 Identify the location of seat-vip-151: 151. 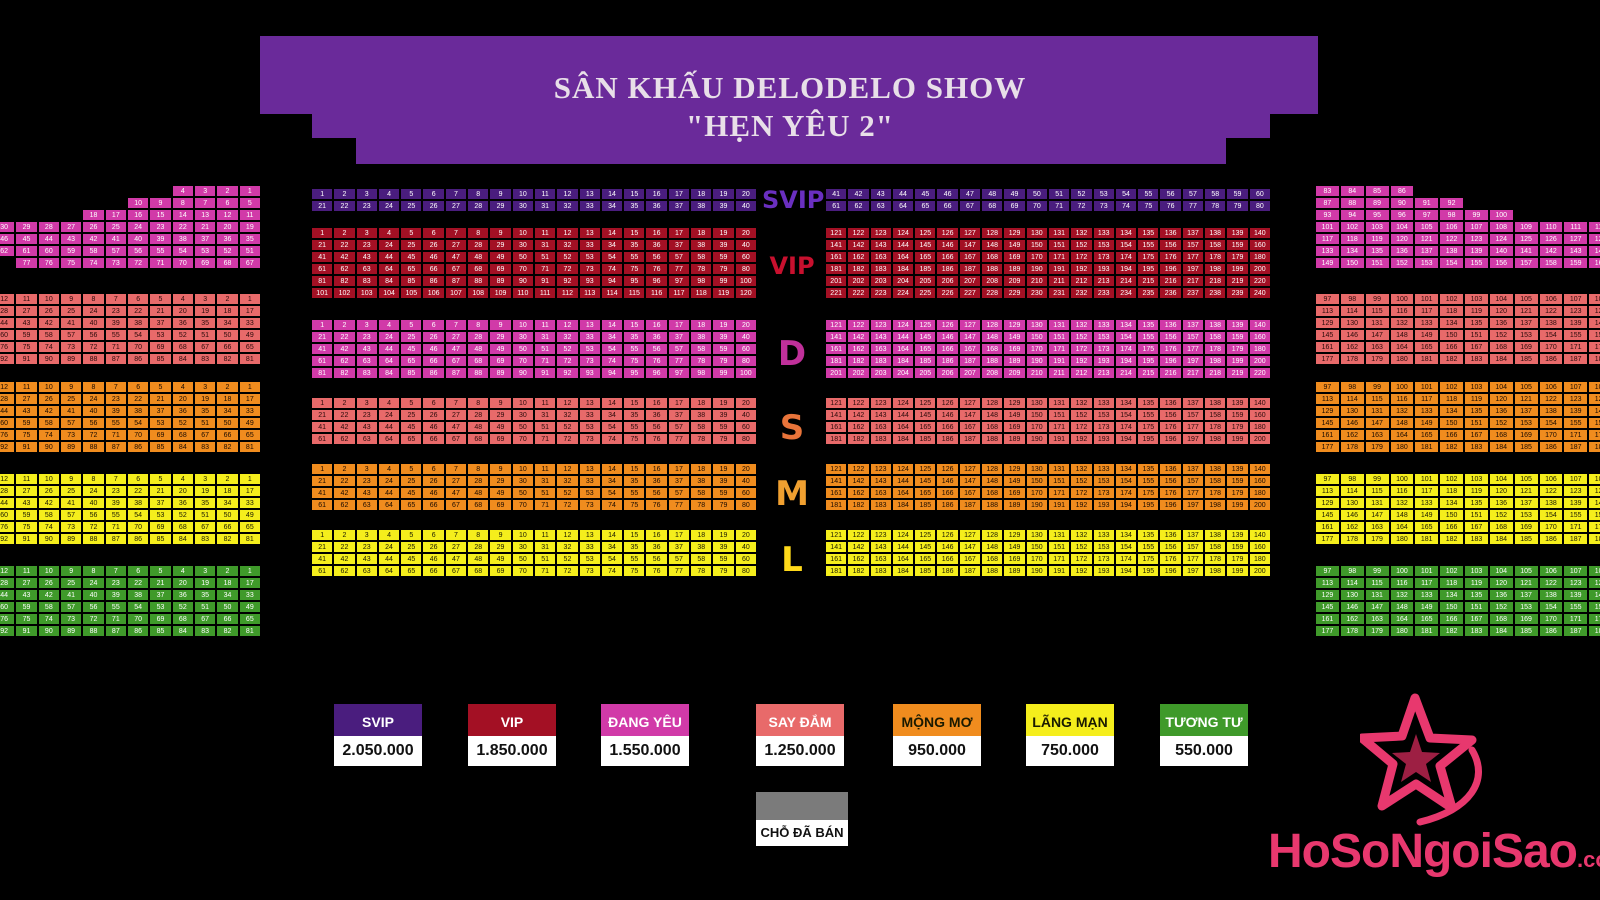
(1059, 245).